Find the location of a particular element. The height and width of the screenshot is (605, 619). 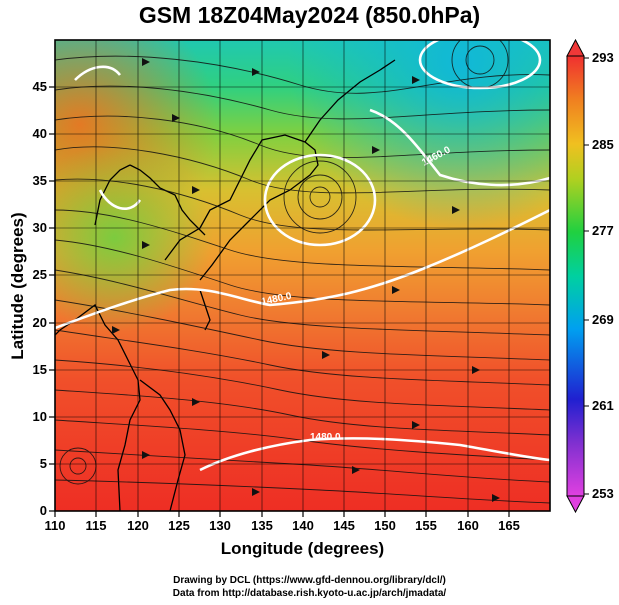

x-axis-label: Longitude (degrees) is located at coordinates (302, 548).